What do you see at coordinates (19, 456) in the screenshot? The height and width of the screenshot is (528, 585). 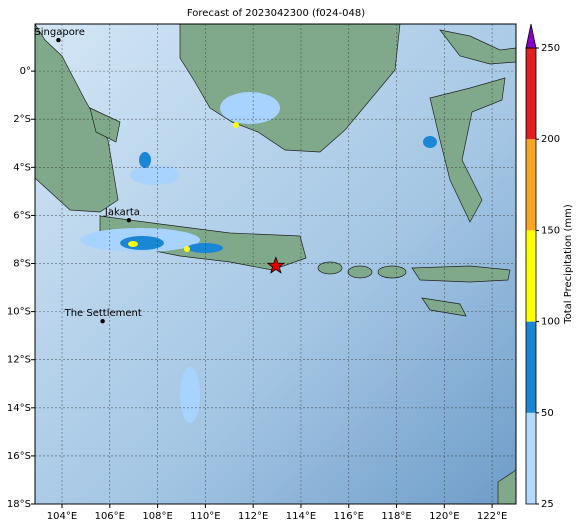 I see `y-tick-label: 16°S` at bounding box center [19, 456].